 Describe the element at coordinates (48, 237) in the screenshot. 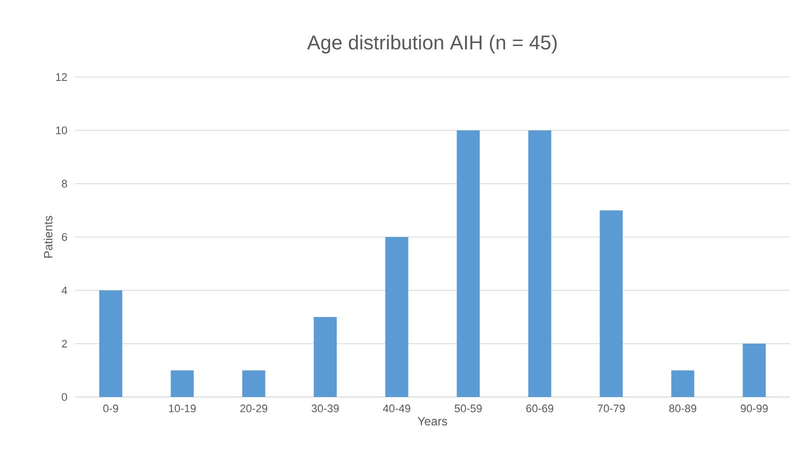

I see `y-axis-title: Patients` at that location.